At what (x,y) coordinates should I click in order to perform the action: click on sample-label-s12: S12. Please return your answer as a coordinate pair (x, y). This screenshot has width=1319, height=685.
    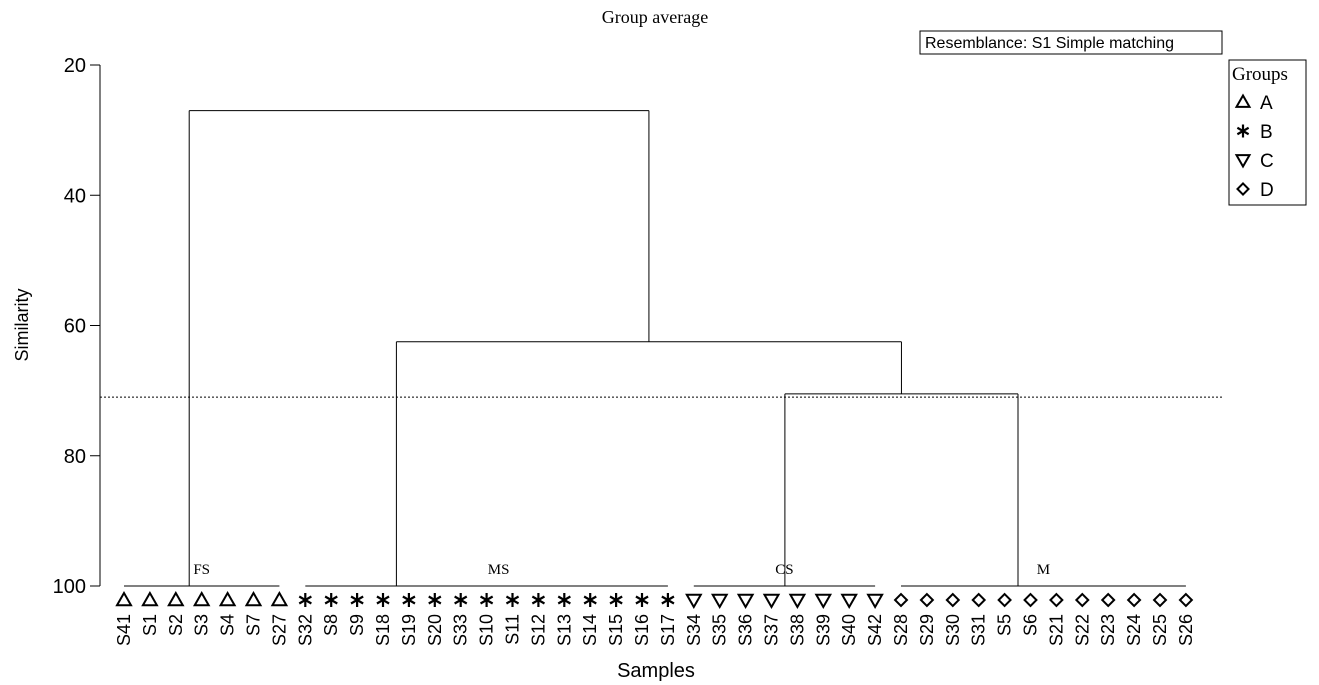
    Looking at the image, I should click on (538, 630).